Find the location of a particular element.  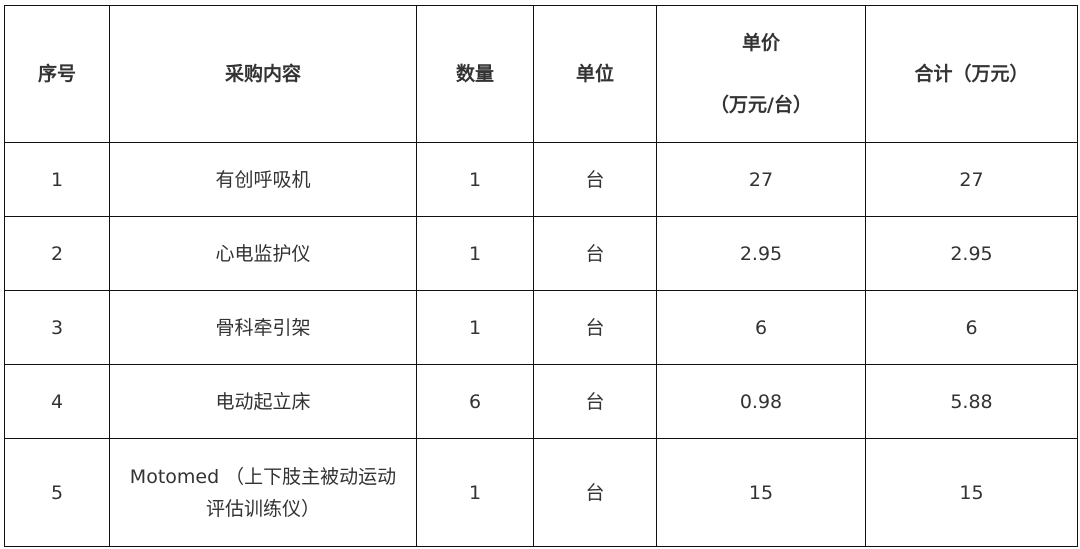

cell-quantity: 6 is located at coordinates (475, 401).